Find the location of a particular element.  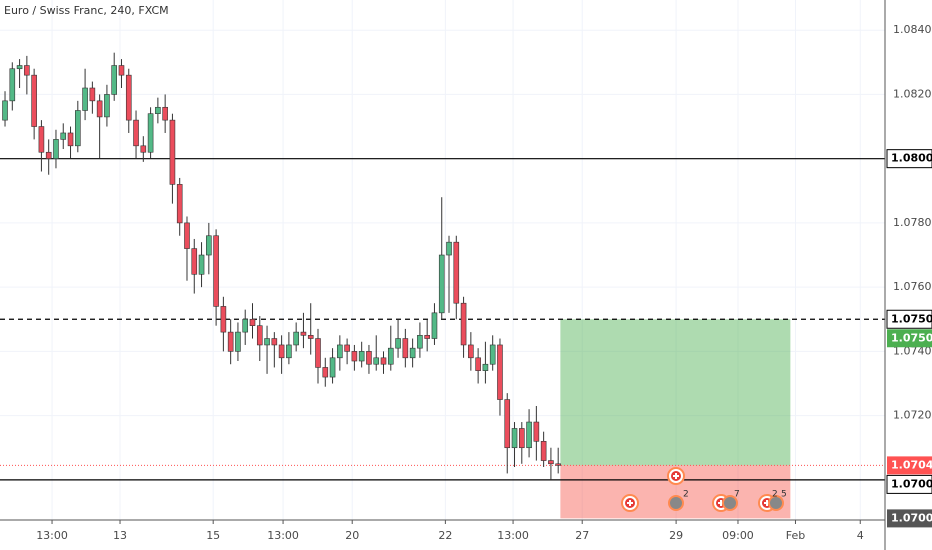

price-badge-label: 1.07045 is located at coordinates (911, 464).